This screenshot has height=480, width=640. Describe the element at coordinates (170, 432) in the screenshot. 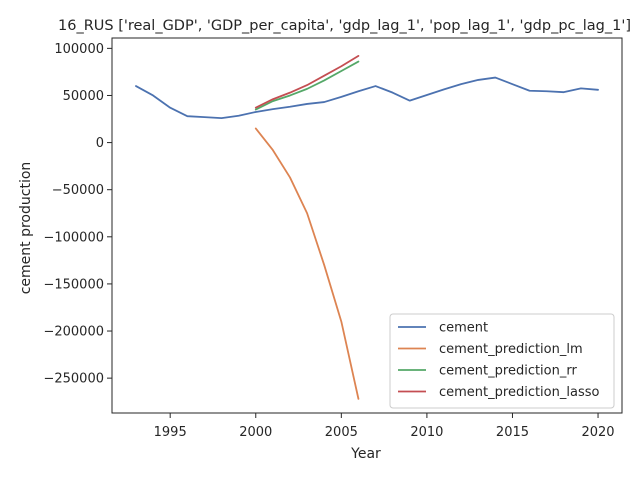

I see `x-tick-label: 1995` at that location.